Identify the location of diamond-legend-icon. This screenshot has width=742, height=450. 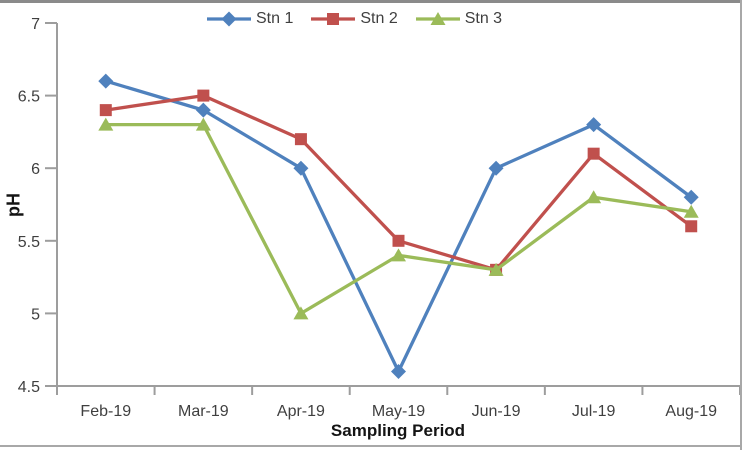
(229, 19).